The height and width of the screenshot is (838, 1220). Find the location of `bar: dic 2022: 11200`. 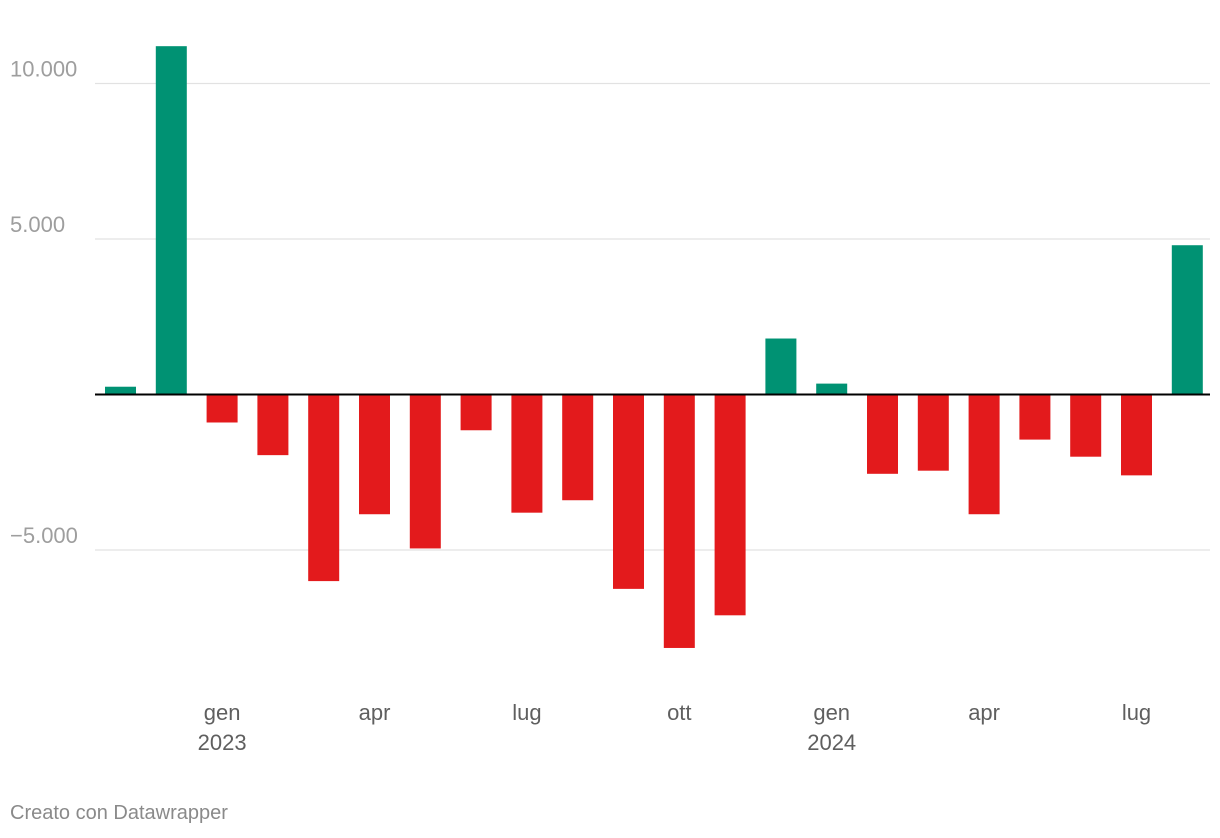

bar: dic 2022: 11200 is located at coordinates (171, 220).